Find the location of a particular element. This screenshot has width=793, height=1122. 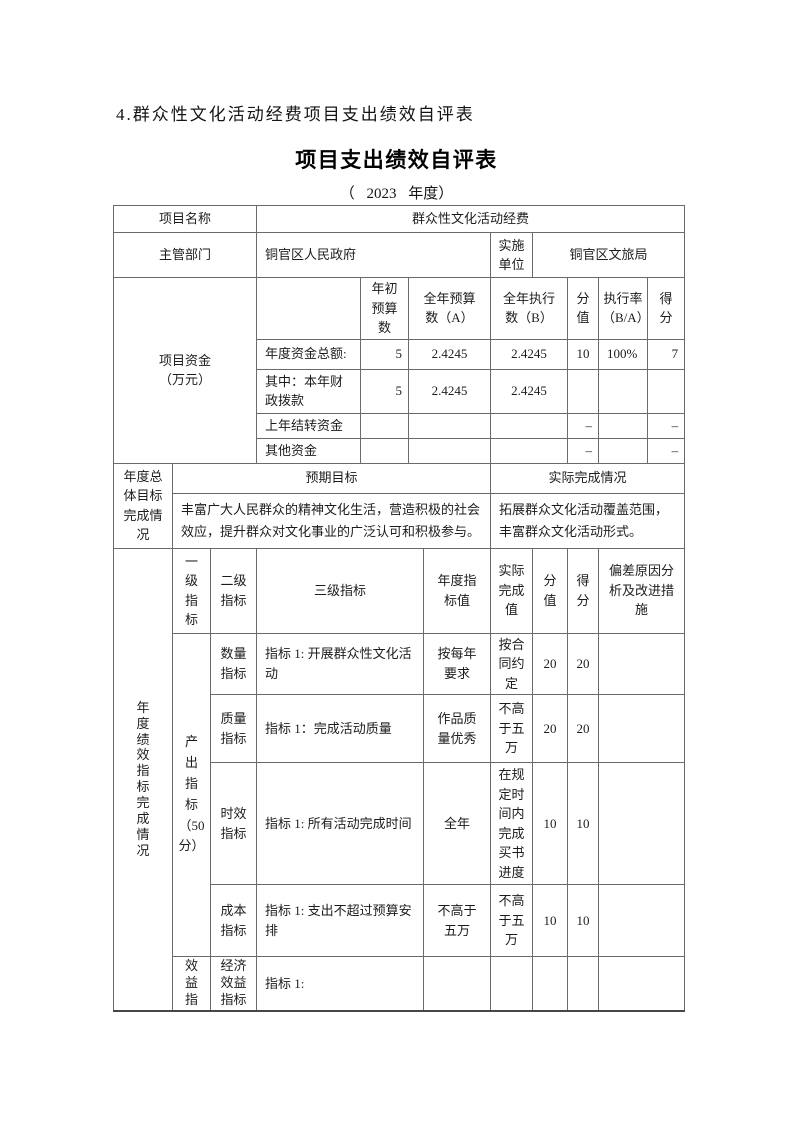

fund-carryover-rate-cell is located at coordinates (623, 425).